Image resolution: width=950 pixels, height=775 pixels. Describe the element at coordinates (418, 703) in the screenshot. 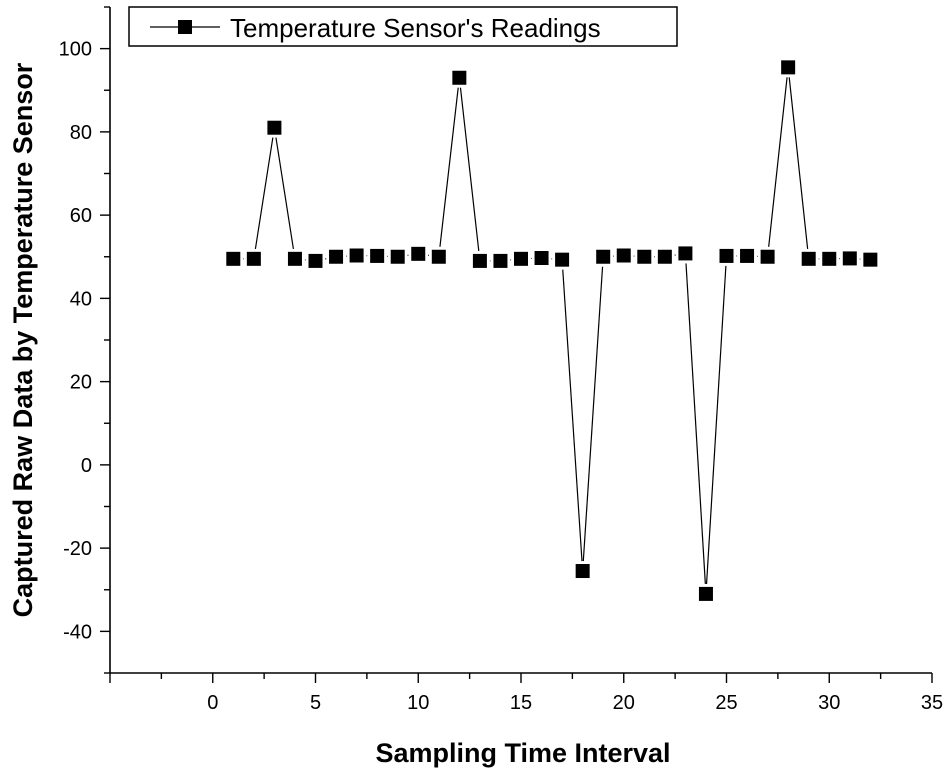

I see `x-tick-label: 10` at that location.